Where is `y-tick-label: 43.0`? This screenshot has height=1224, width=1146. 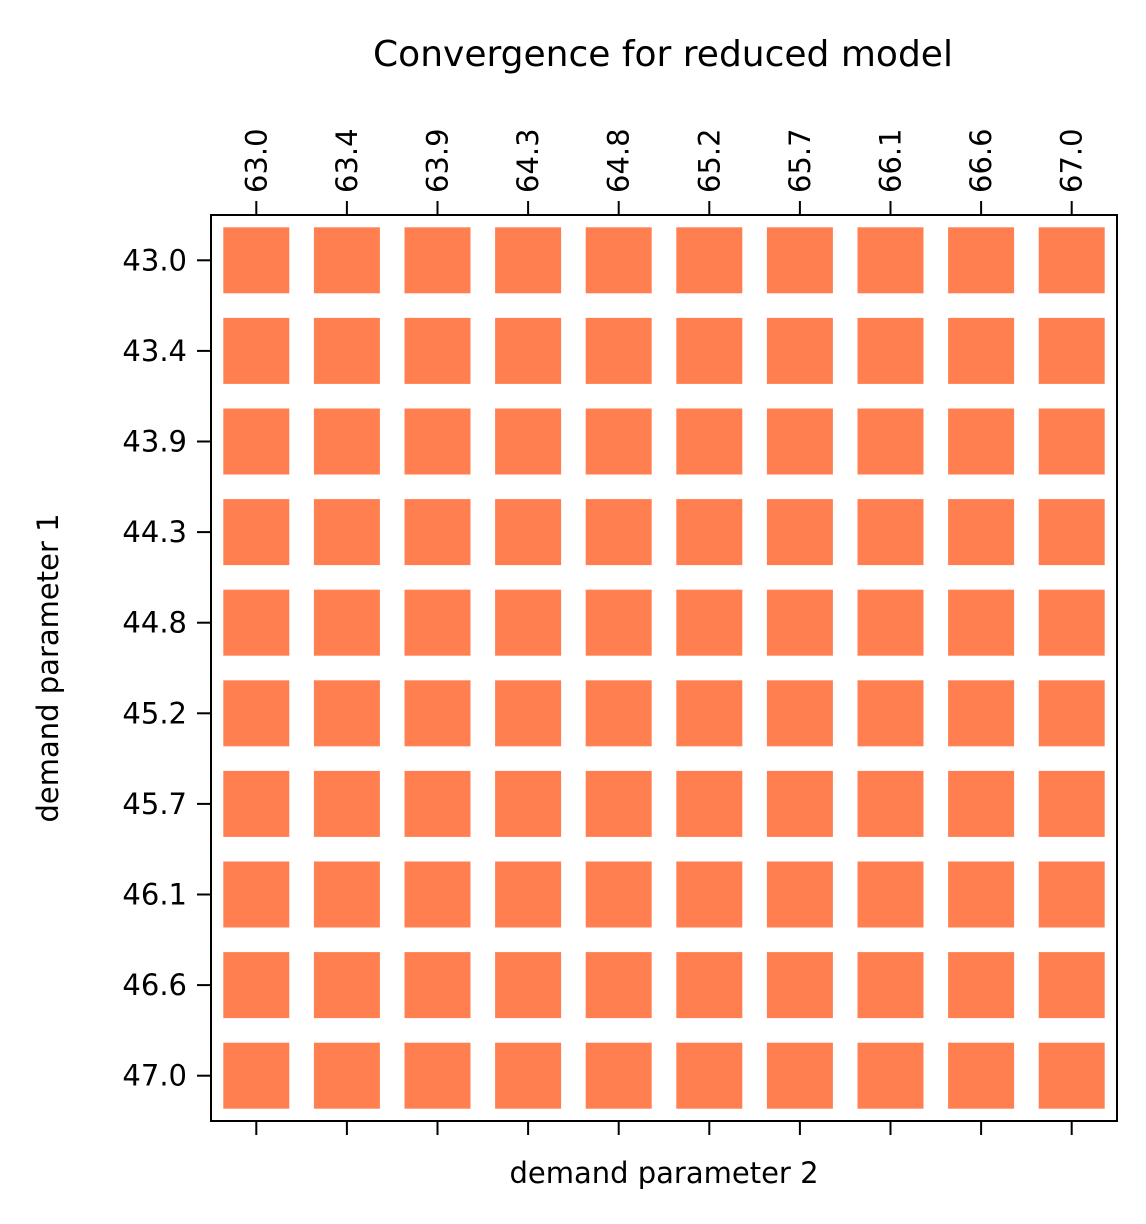
y-tick-label: 43.0 is located at coordinates (154, 260).